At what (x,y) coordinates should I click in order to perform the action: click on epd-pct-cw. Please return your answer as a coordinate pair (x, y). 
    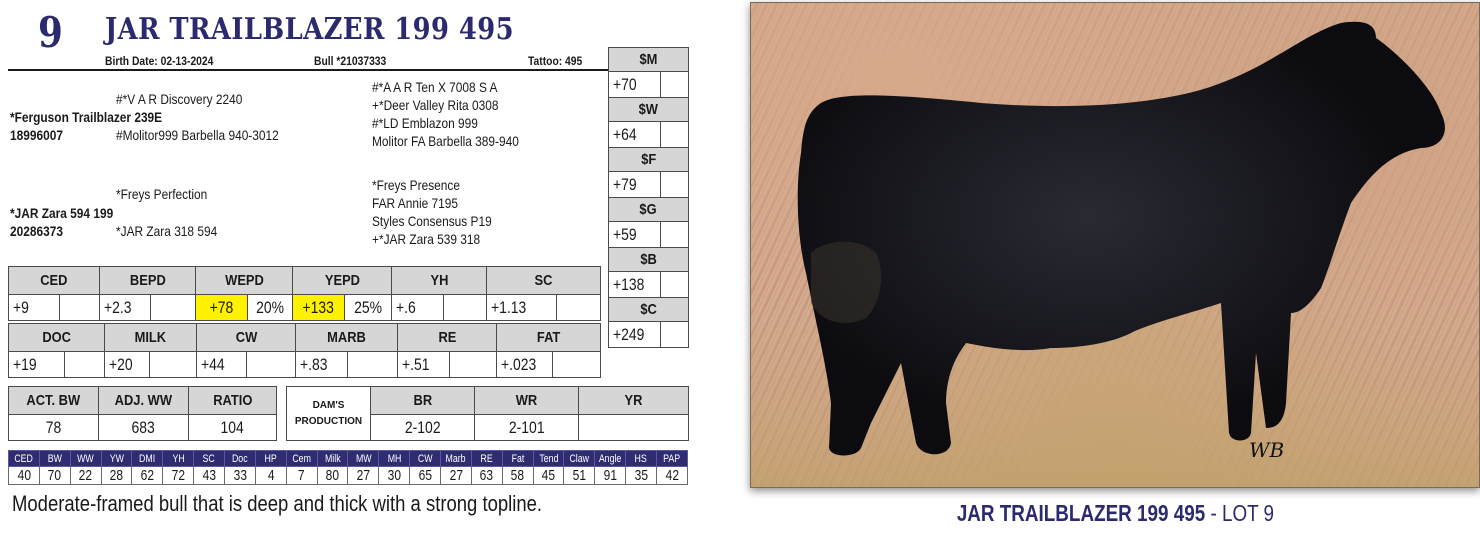
    Looking at the image, I should click on (271, 364).